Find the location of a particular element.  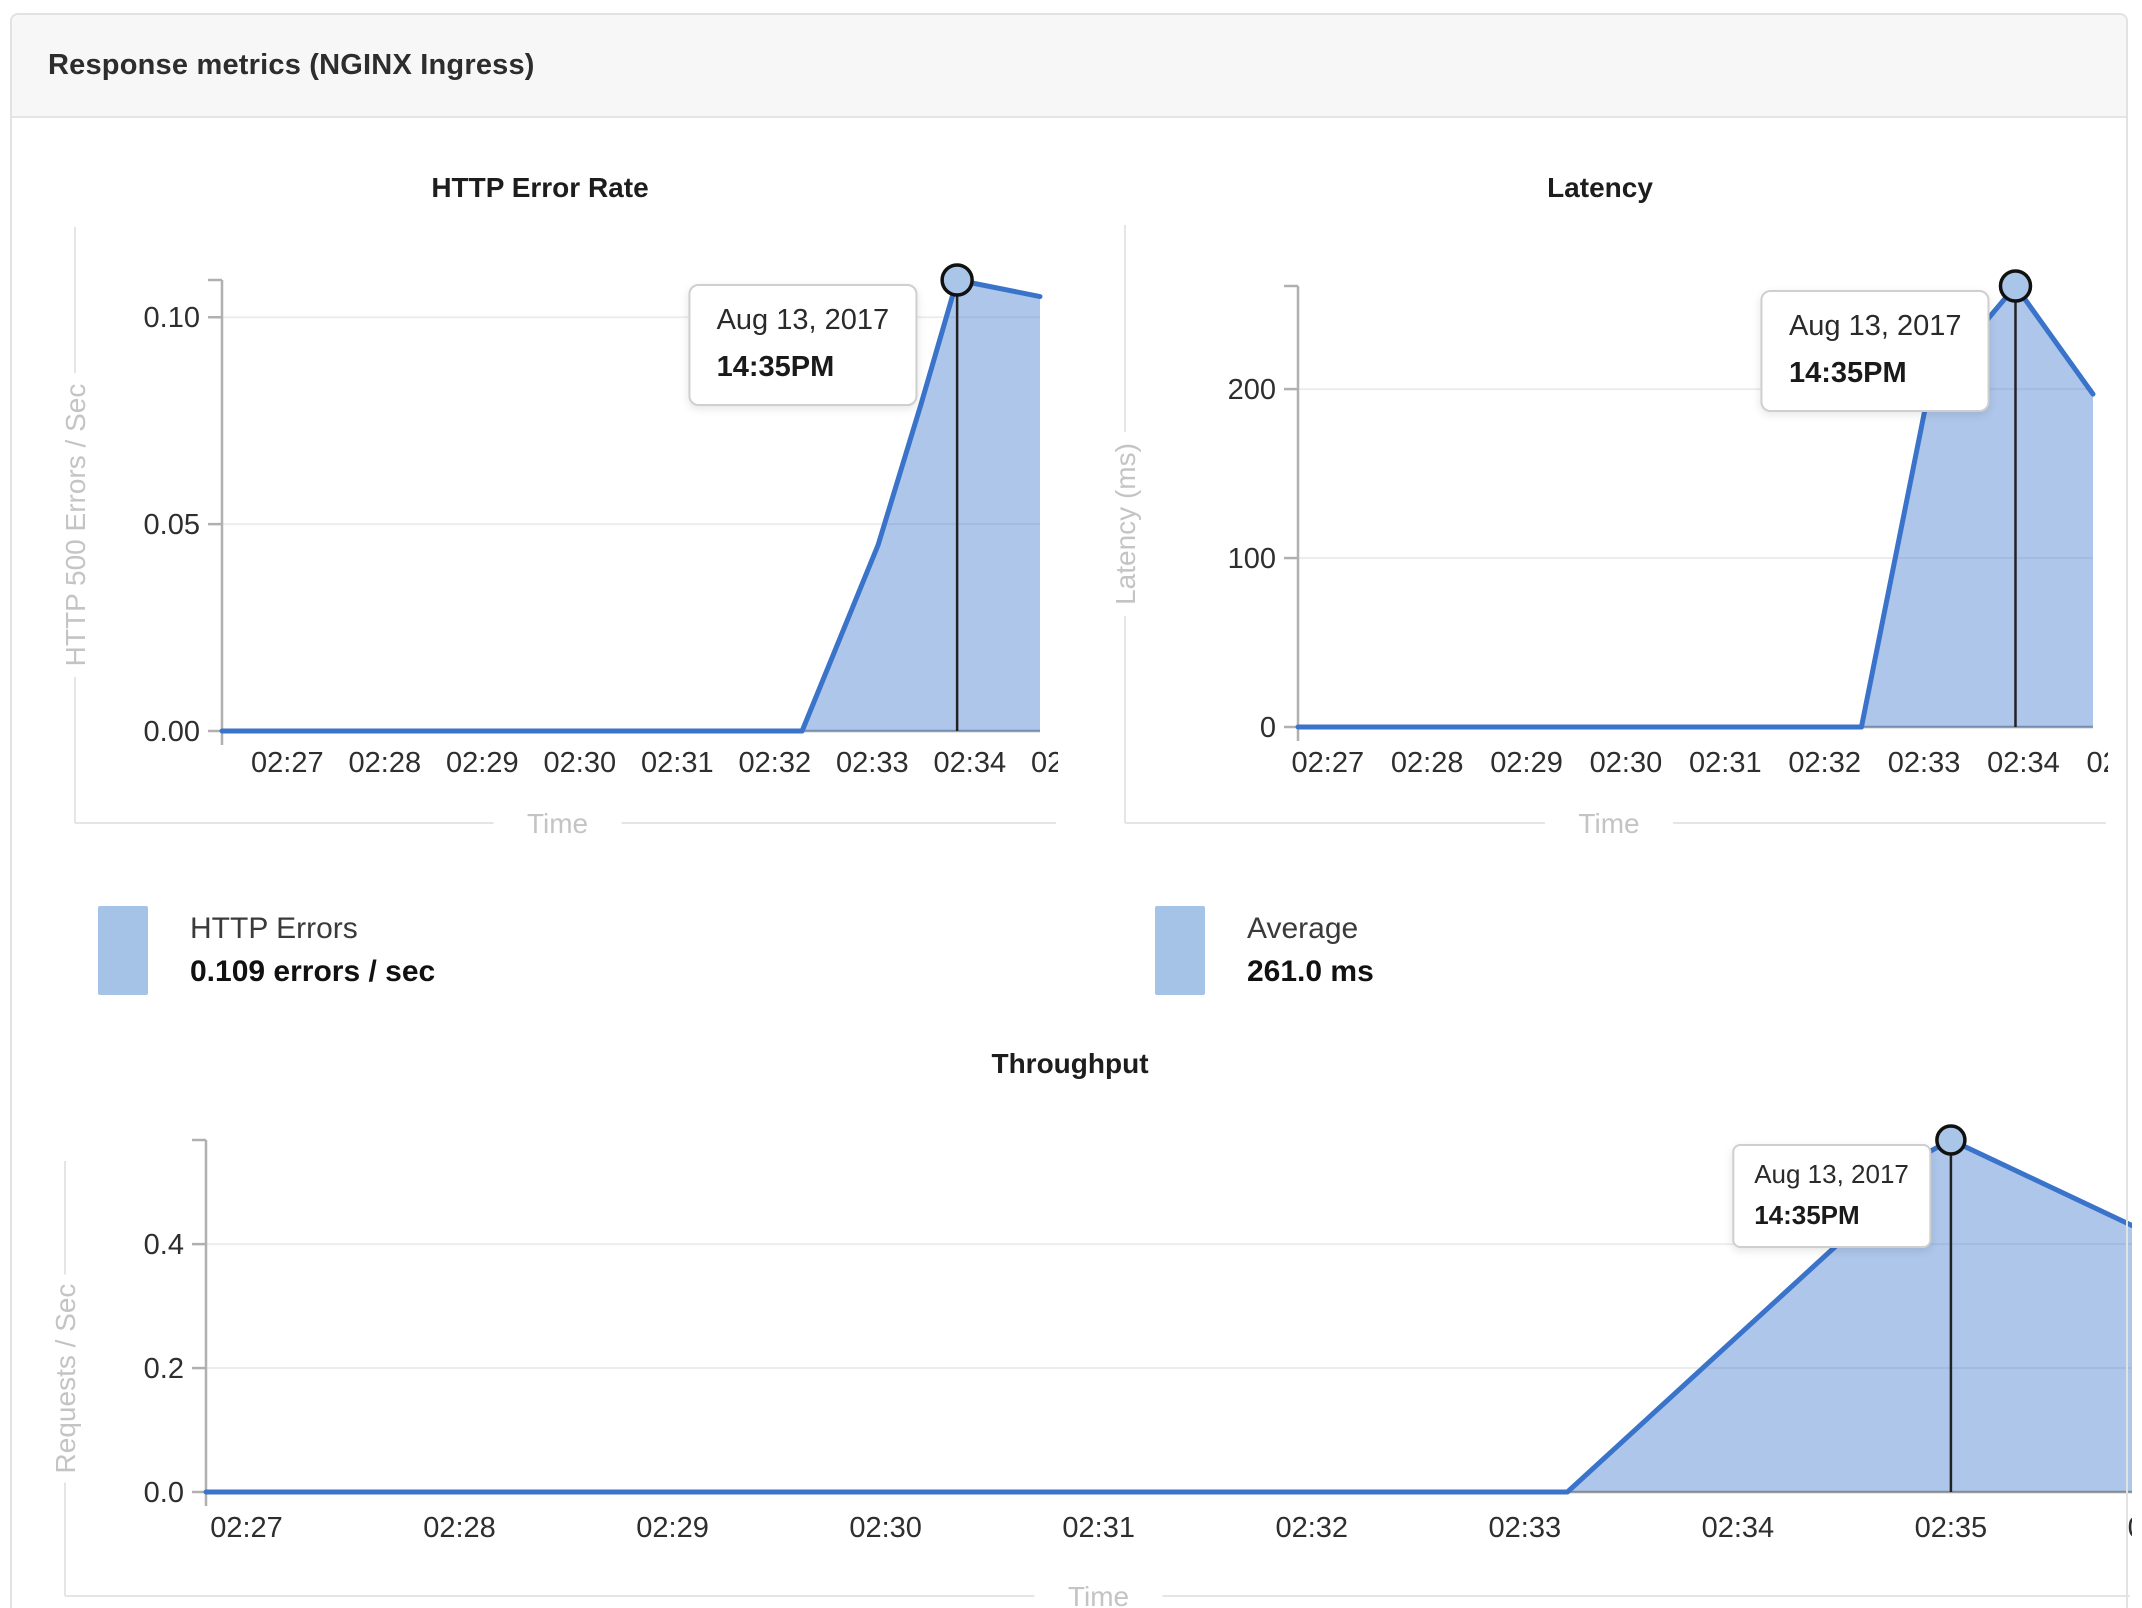

y-tick-label: 0.05 is located at coordinates (172, 525).